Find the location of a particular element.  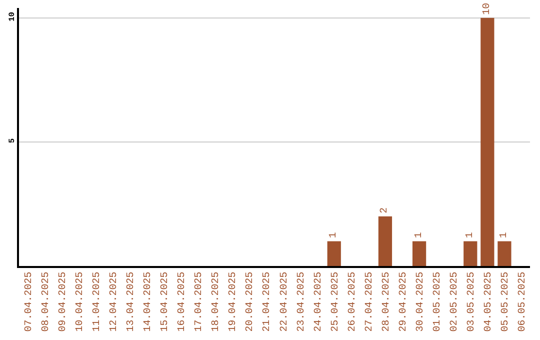

x-tick-label: 03.05.2025 is located at coordinates (472, 302).